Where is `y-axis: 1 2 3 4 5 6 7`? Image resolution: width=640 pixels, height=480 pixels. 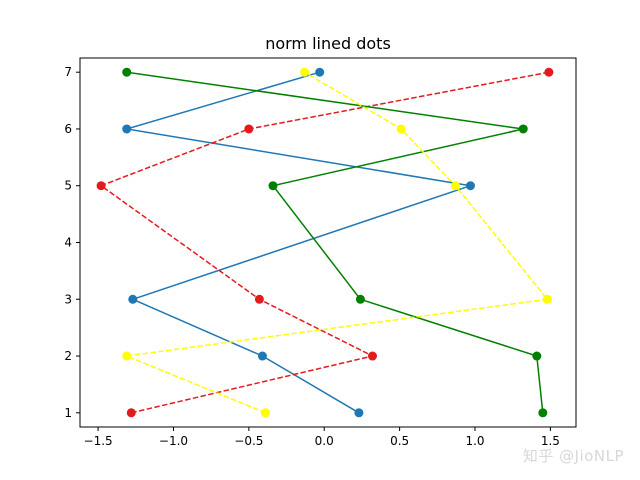
y-axis: 1 2 3 4 5 6 7 is located at coordinates (72, 242).